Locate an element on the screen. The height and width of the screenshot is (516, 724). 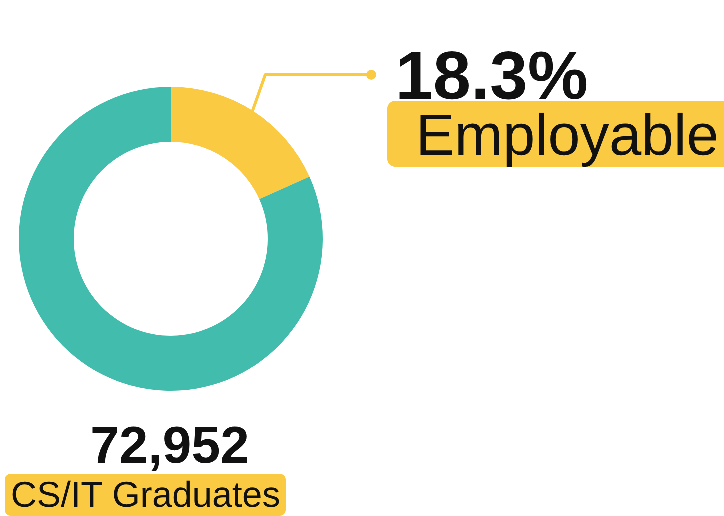
text: CS/IT Graduates is located at coordinates (145, 495).